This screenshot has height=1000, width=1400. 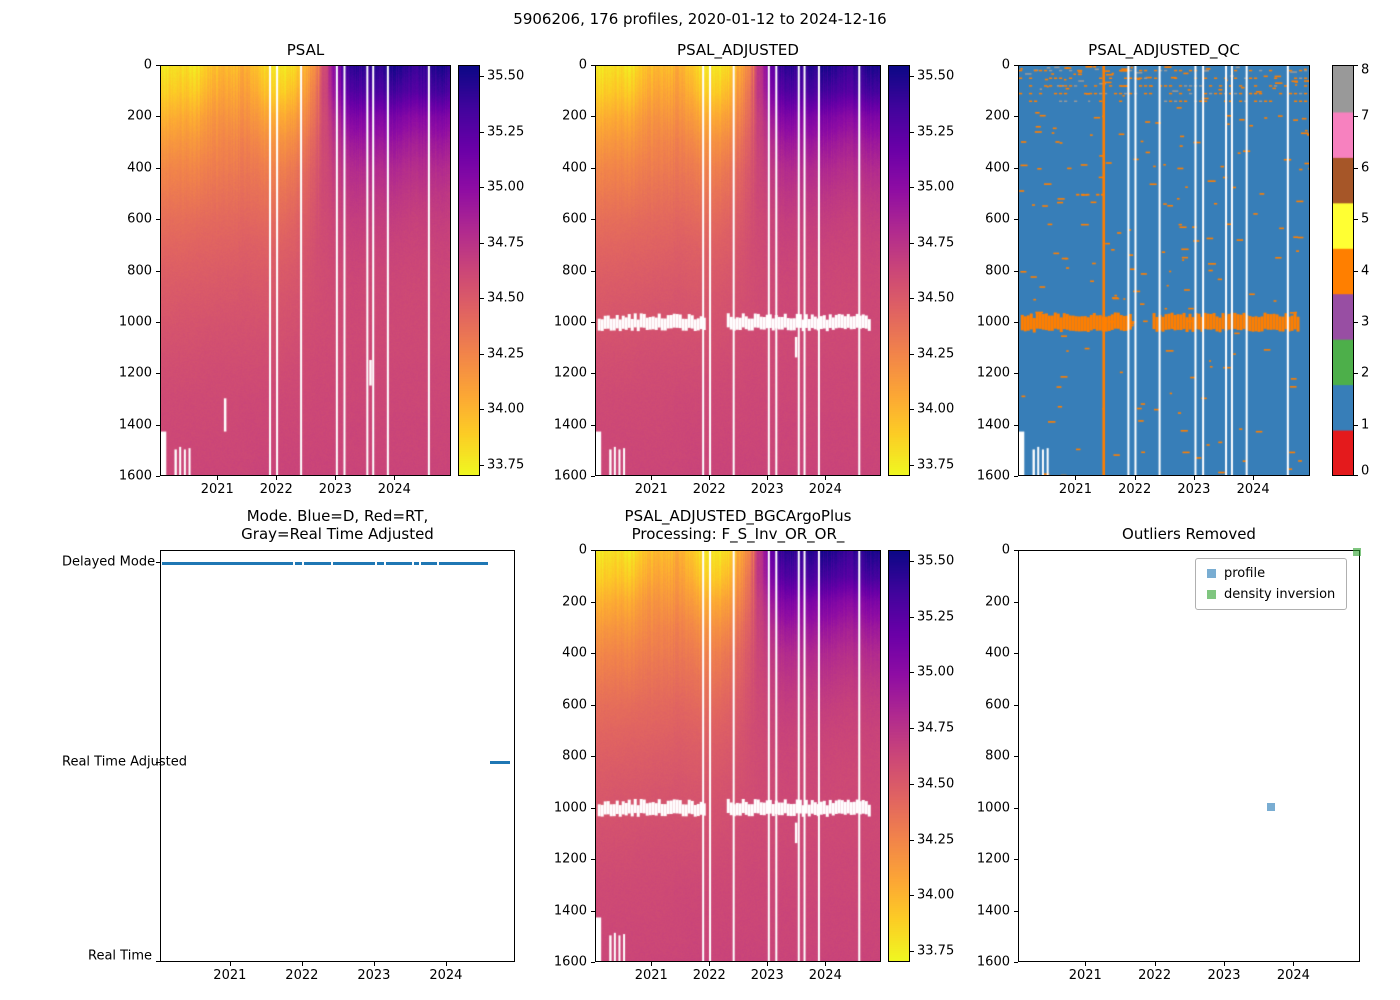 I want to click on colorbar-tick-label: 34.50, so click(x=936, y=784).